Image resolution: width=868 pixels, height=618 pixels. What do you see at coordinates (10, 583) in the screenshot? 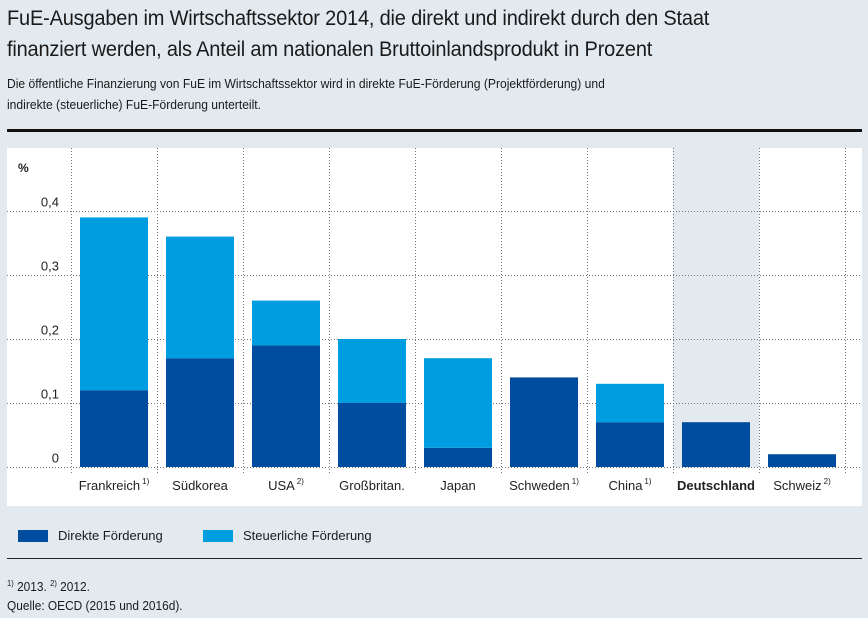
I see `footnote-marker-1: 1)` at bounding box center [10, 583].